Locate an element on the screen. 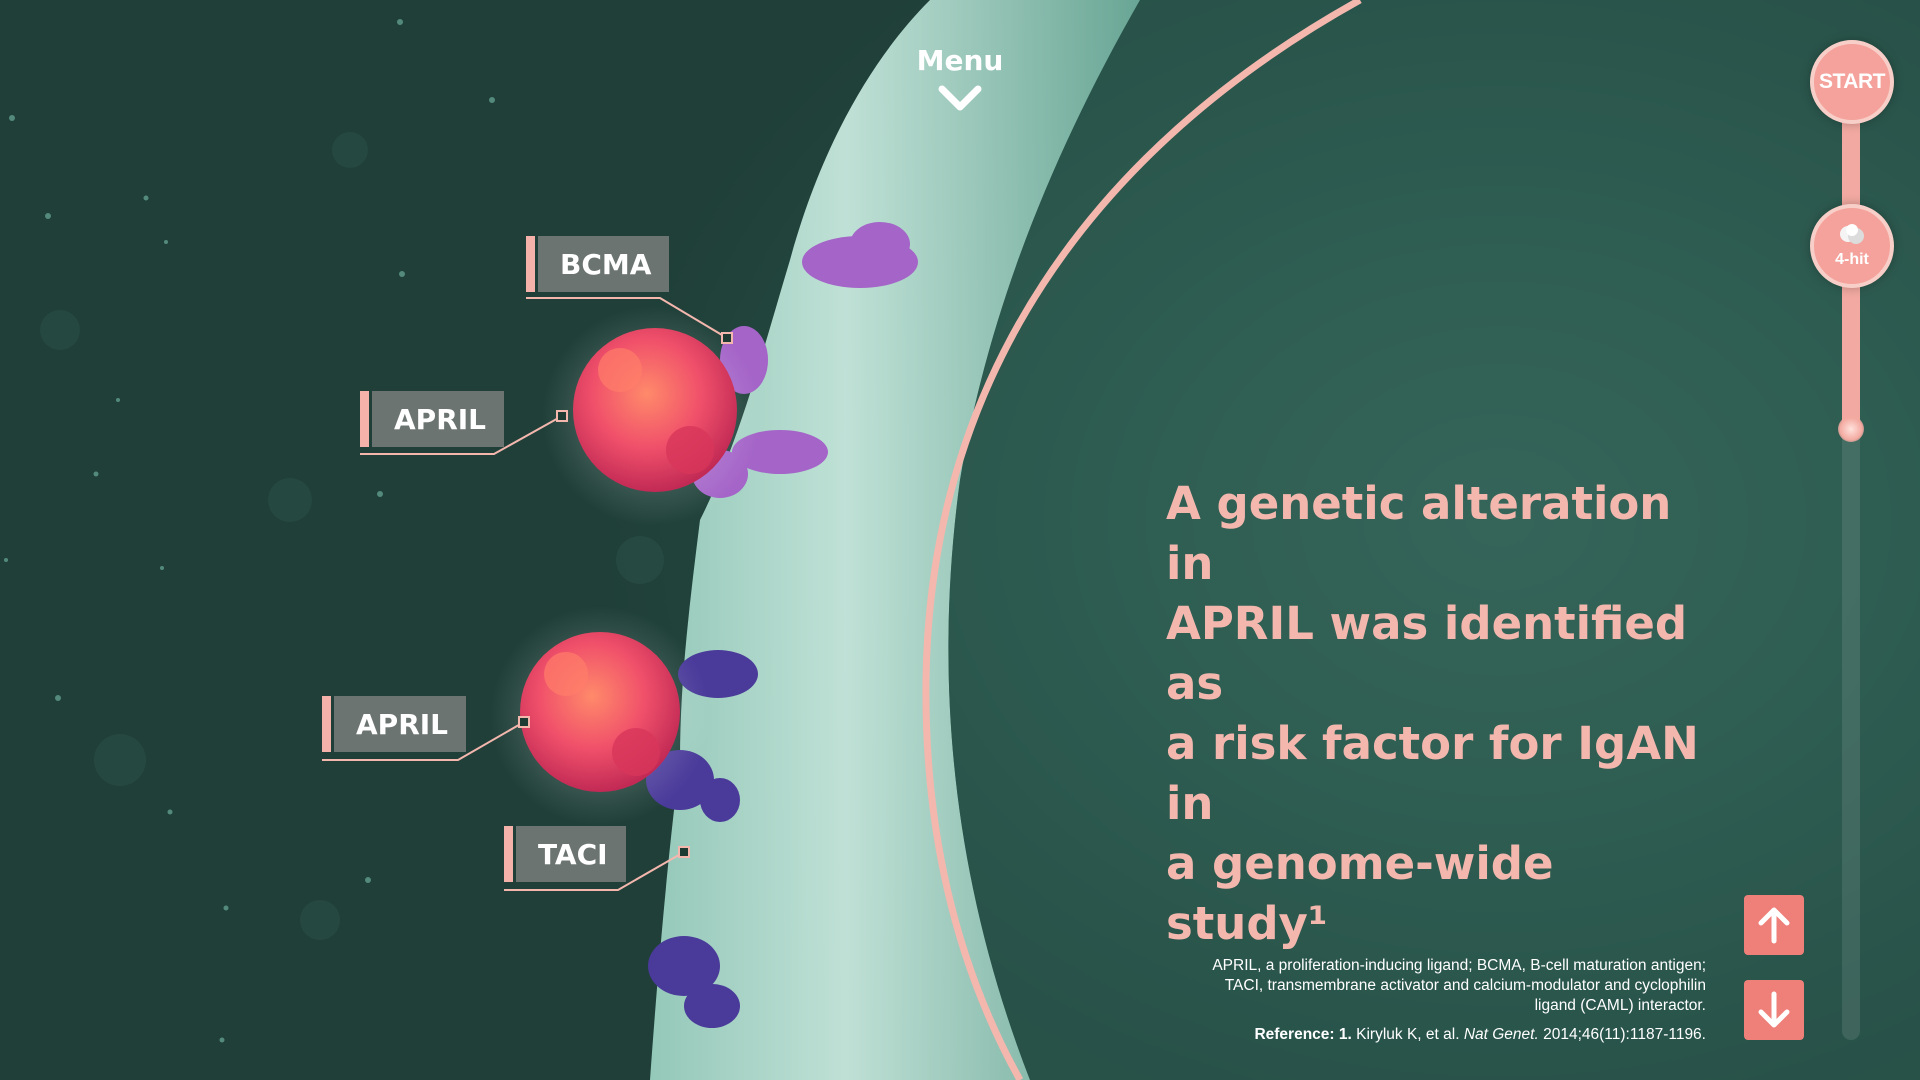 Image resolution: width=1920 pixels, height=1080 pixels. chevron-down-icon is located at coordinates (960, 98).